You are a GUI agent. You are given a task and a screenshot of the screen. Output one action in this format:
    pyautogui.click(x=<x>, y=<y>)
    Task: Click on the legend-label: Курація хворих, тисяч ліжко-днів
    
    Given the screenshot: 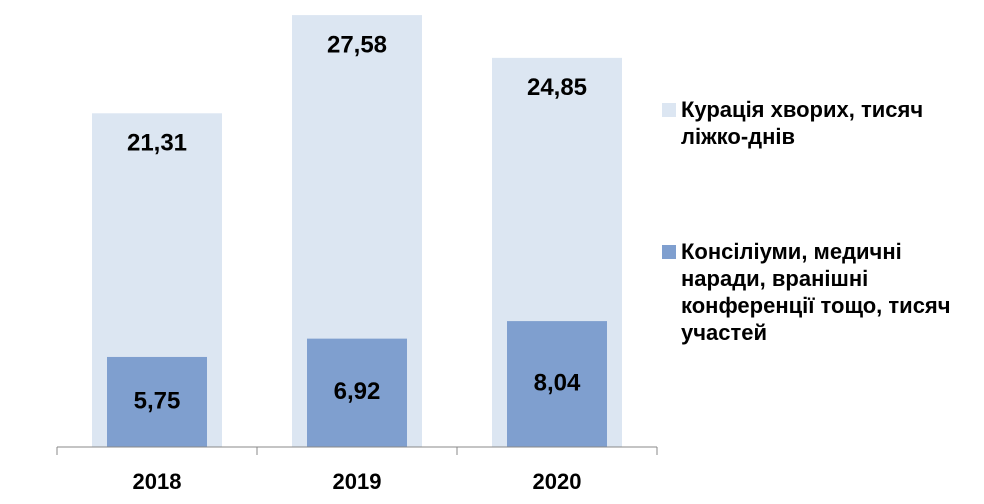 What is the action you would take?
    pyautogui.click(x=802, y=123)
    